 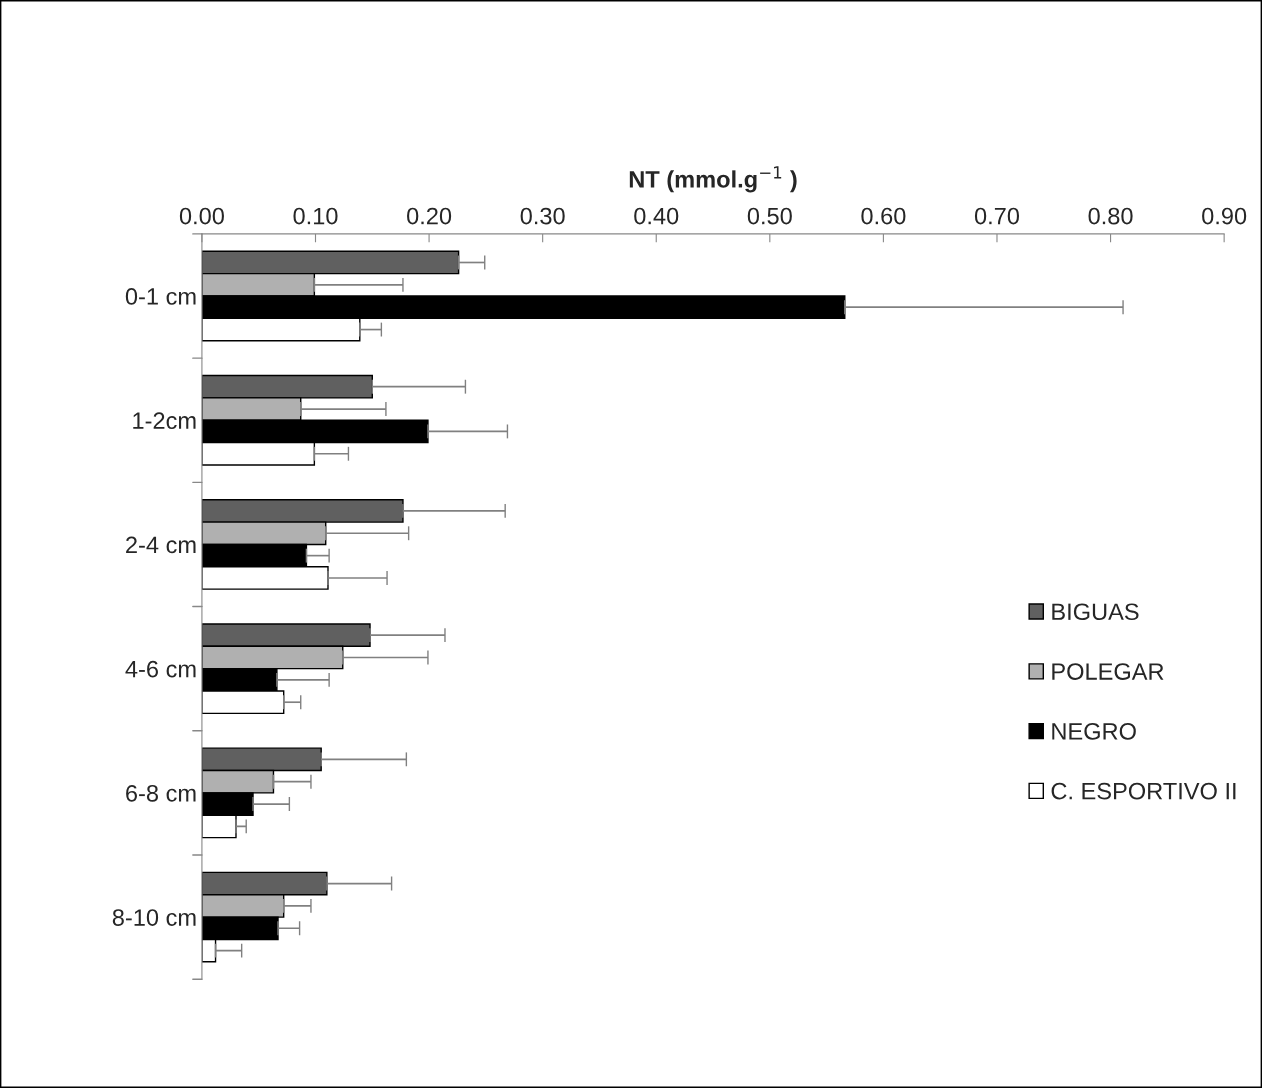 I want to click on y-tick-label: 2-4 cm, so click(x=161, y=545).